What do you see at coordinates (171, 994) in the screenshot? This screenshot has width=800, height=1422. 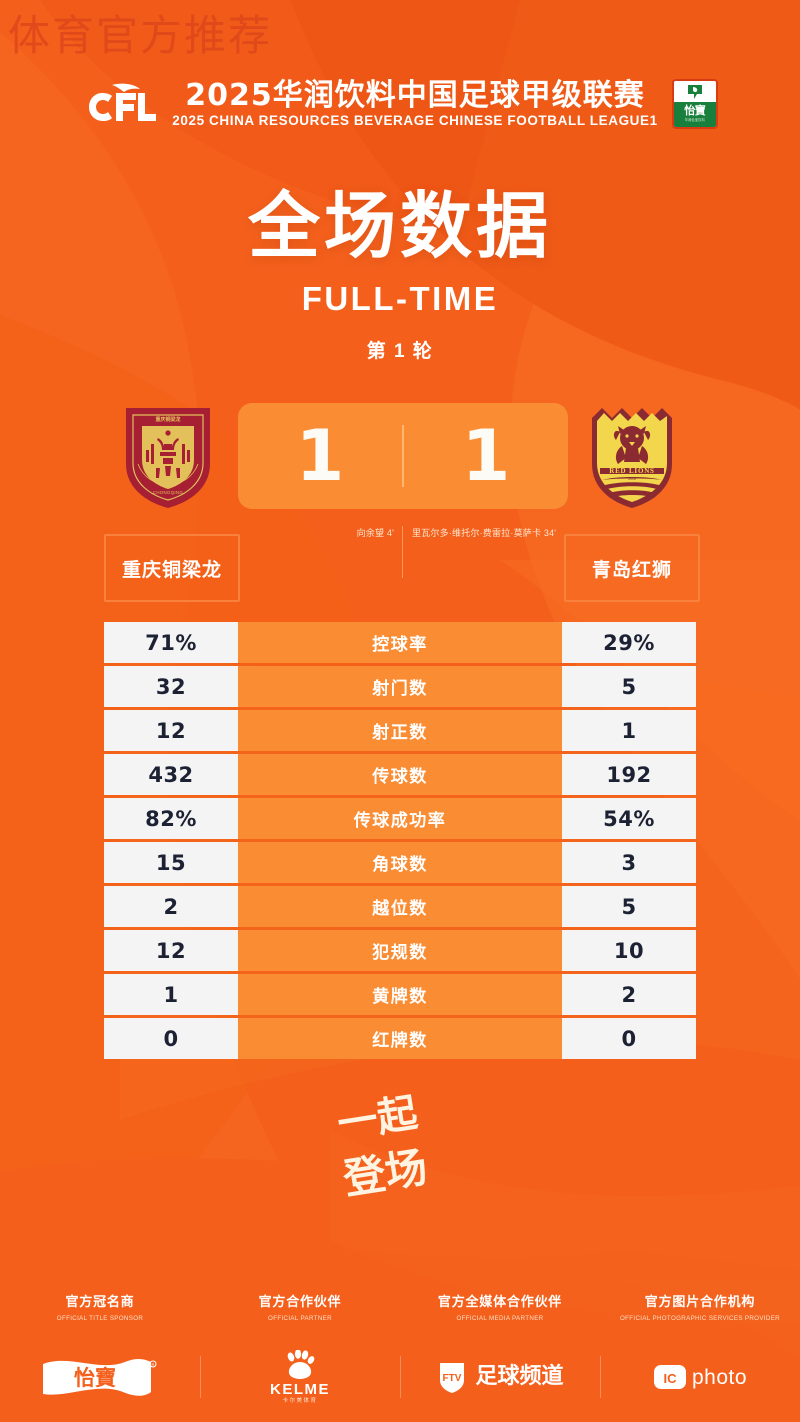 I see `stat-home-value: 1` at bounding box center [171, 994].